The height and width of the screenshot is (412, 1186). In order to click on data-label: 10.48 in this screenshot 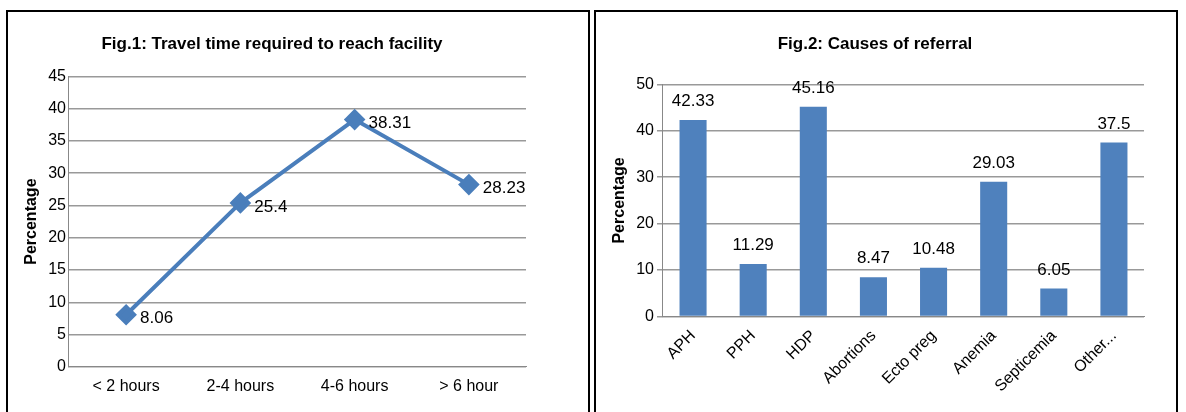, I will do `click(933, 249)`.